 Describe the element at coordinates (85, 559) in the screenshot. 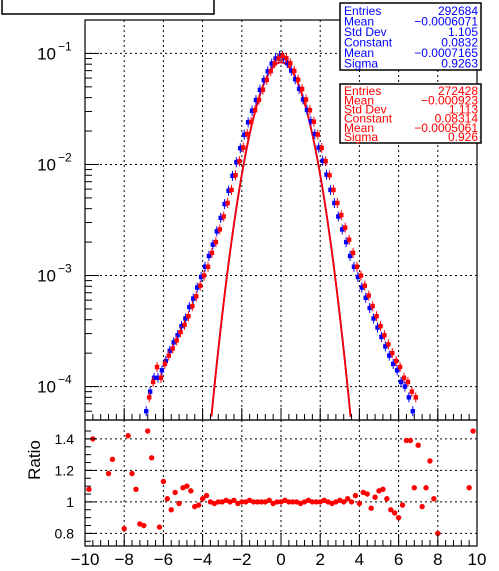

I see `x-tick-label: −10` at that location.